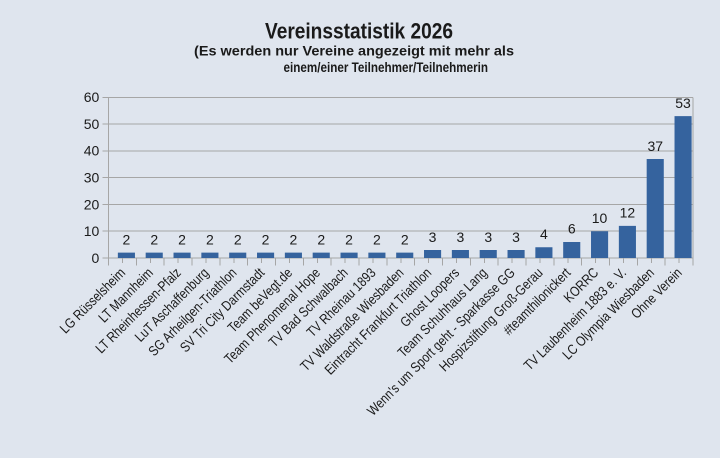 Image resolution: width=720 pixels, height=458 pixels. I want to click on svg-text: 6, so click(572, 229).